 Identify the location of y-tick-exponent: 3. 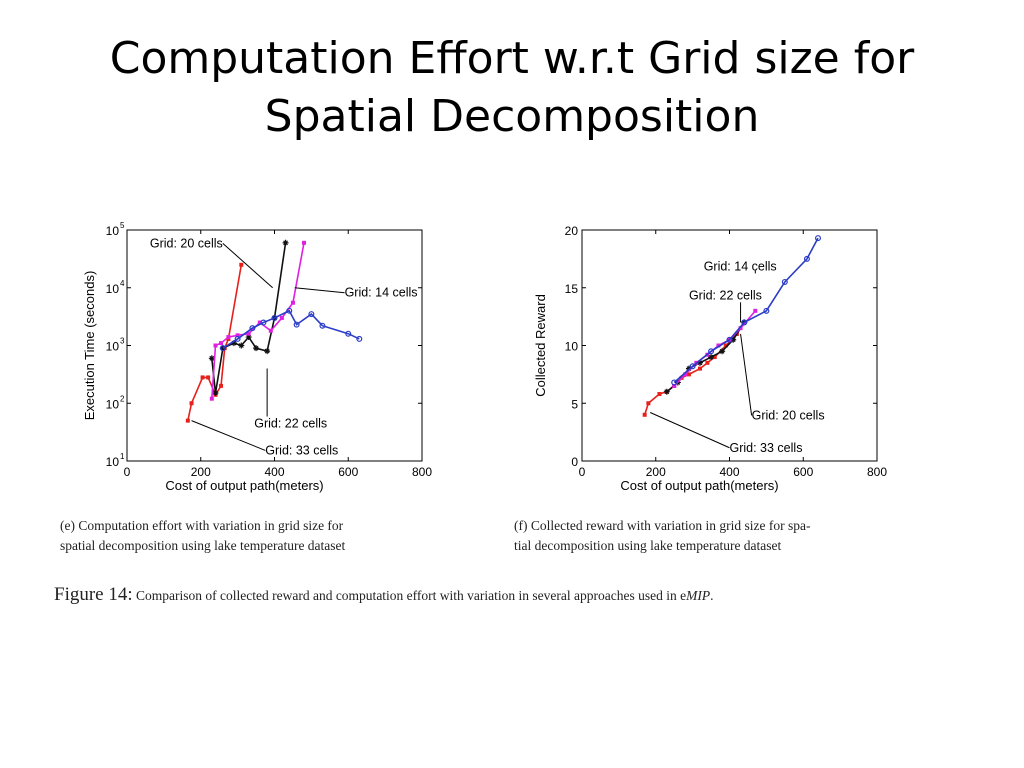
(122, 341).